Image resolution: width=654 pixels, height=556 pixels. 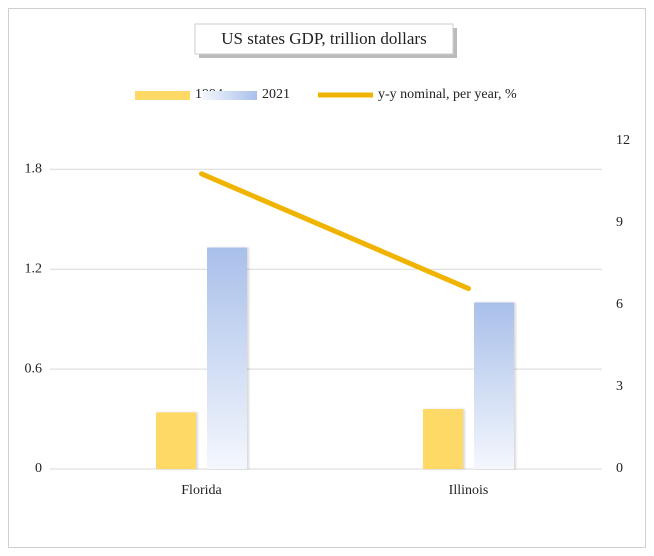 What do you see at coordinates (619, 468) in the screenshot?
I see `y2-tick-label: 0` at bounding box center [619, 468].